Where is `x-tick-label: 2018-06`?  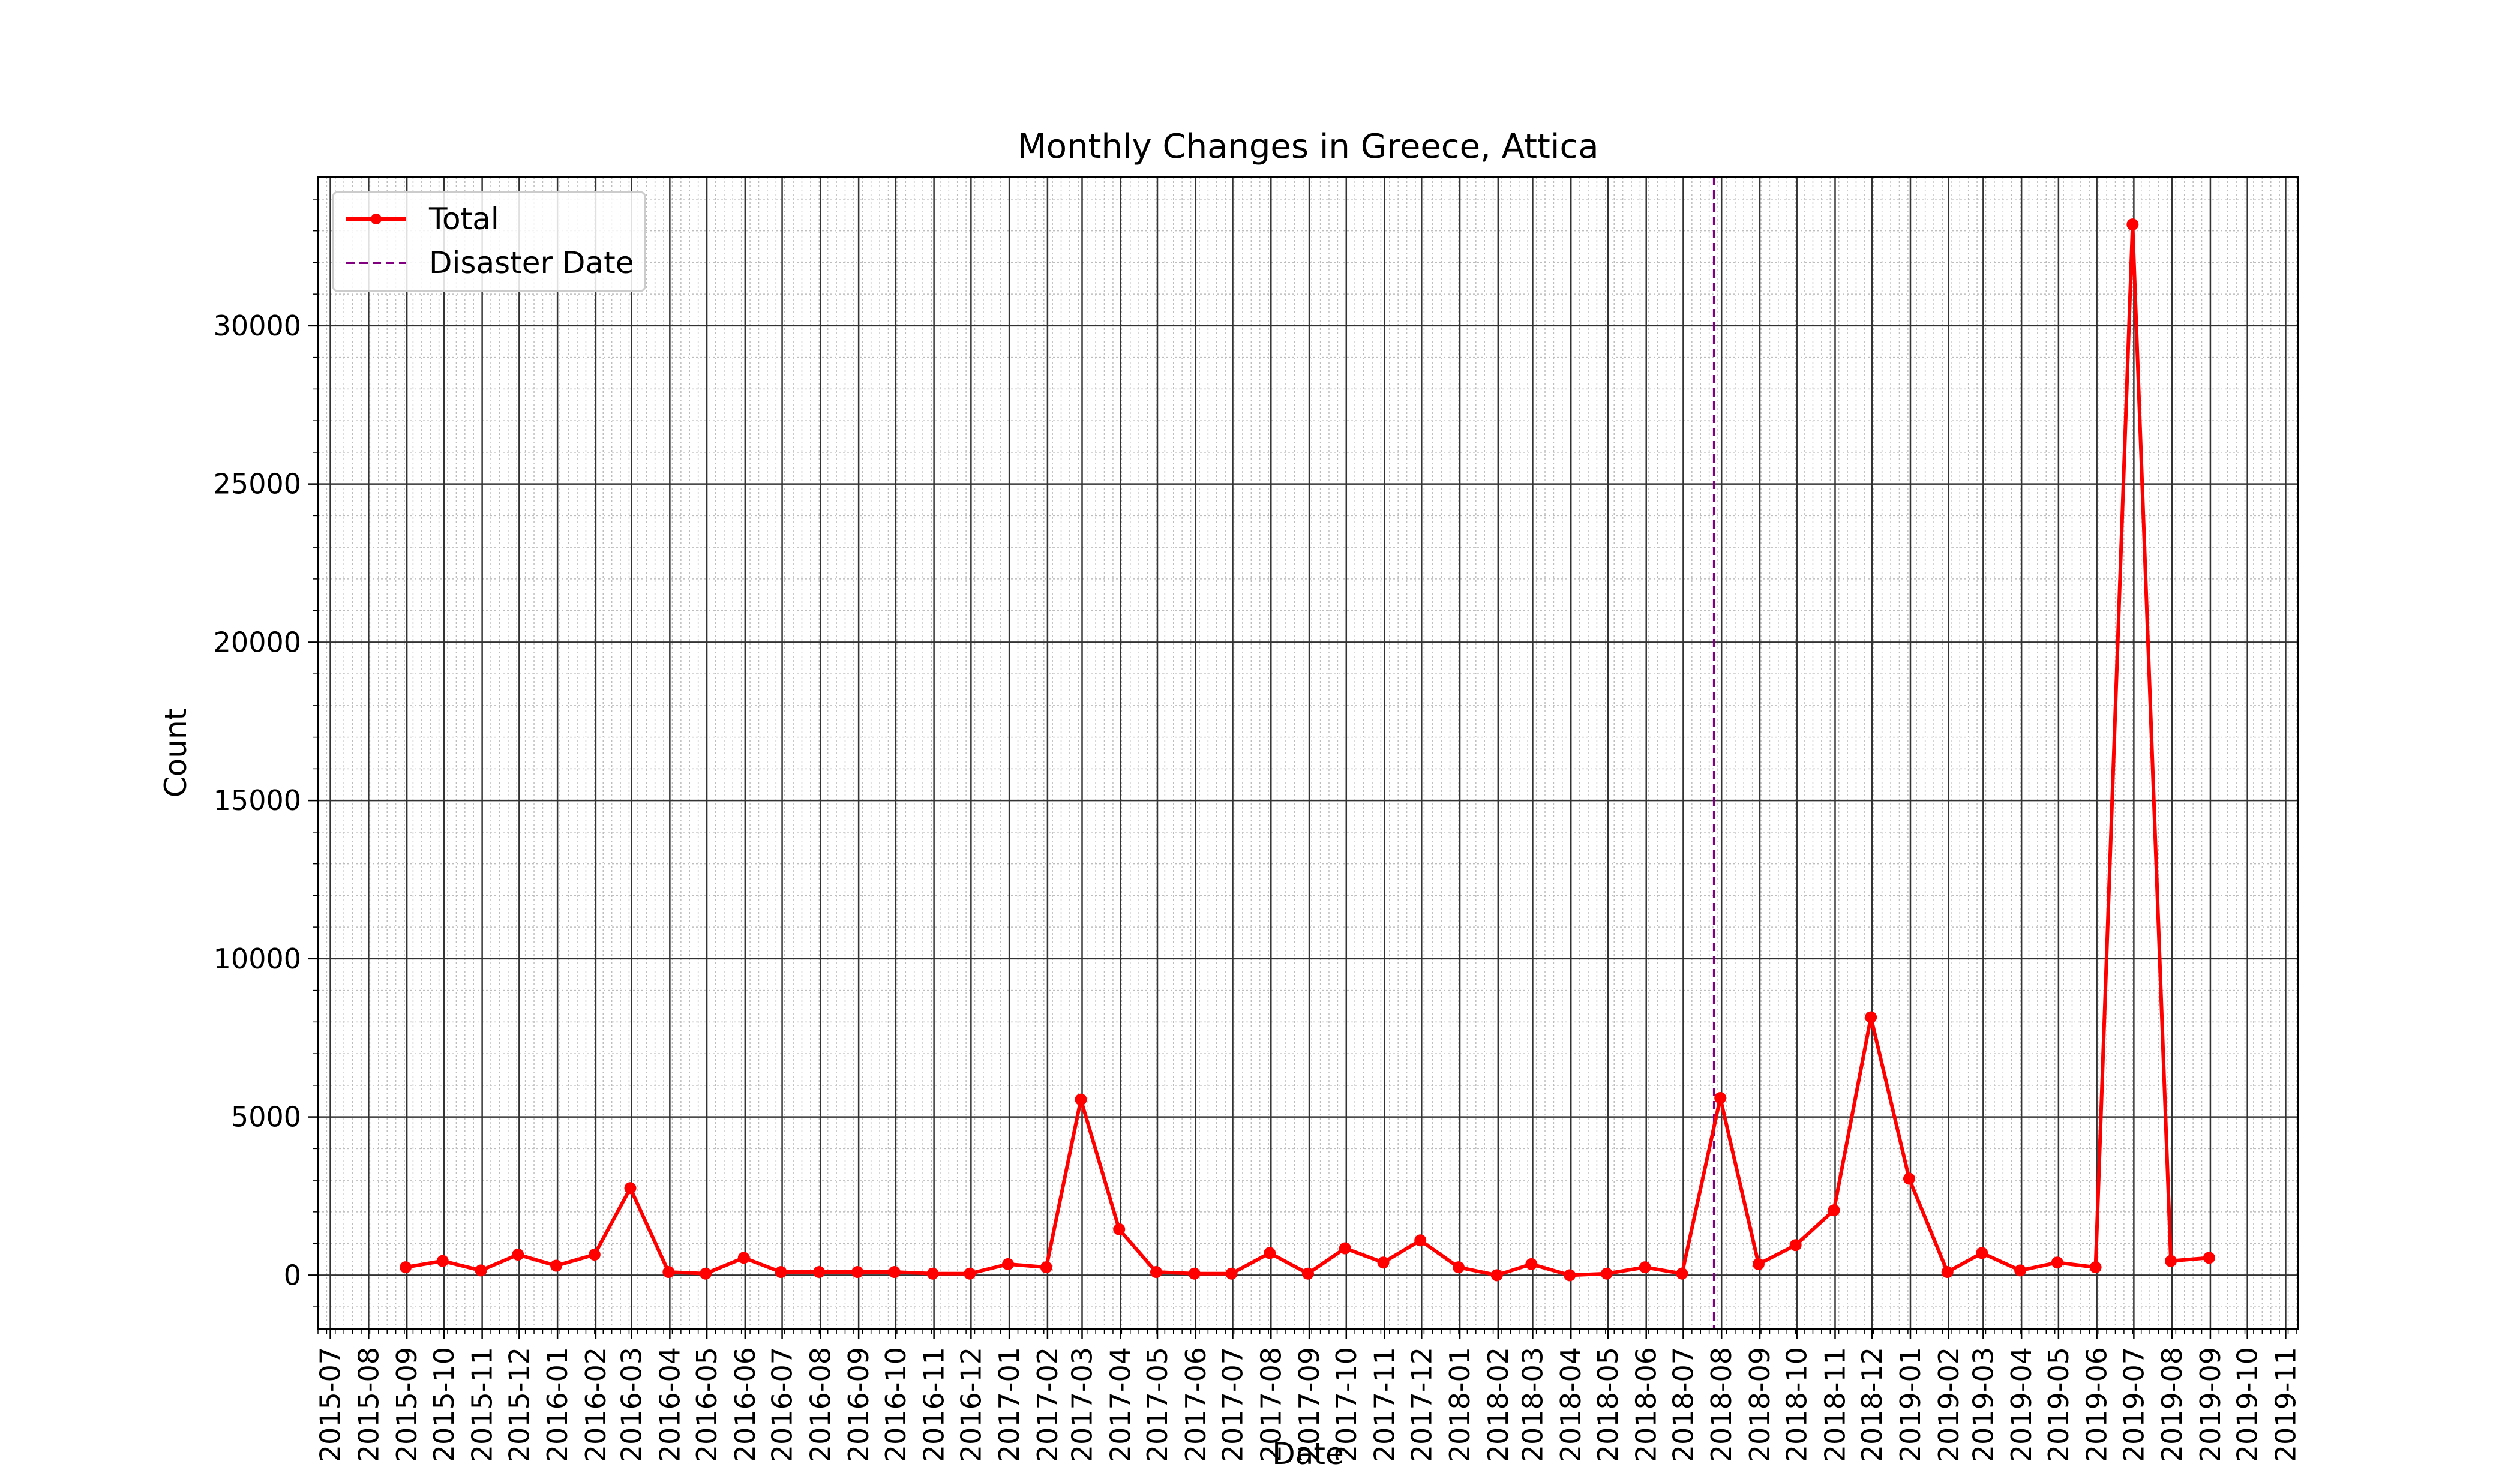
x-tick-label: 2018-06 is located at coordinates (1647, 1404).